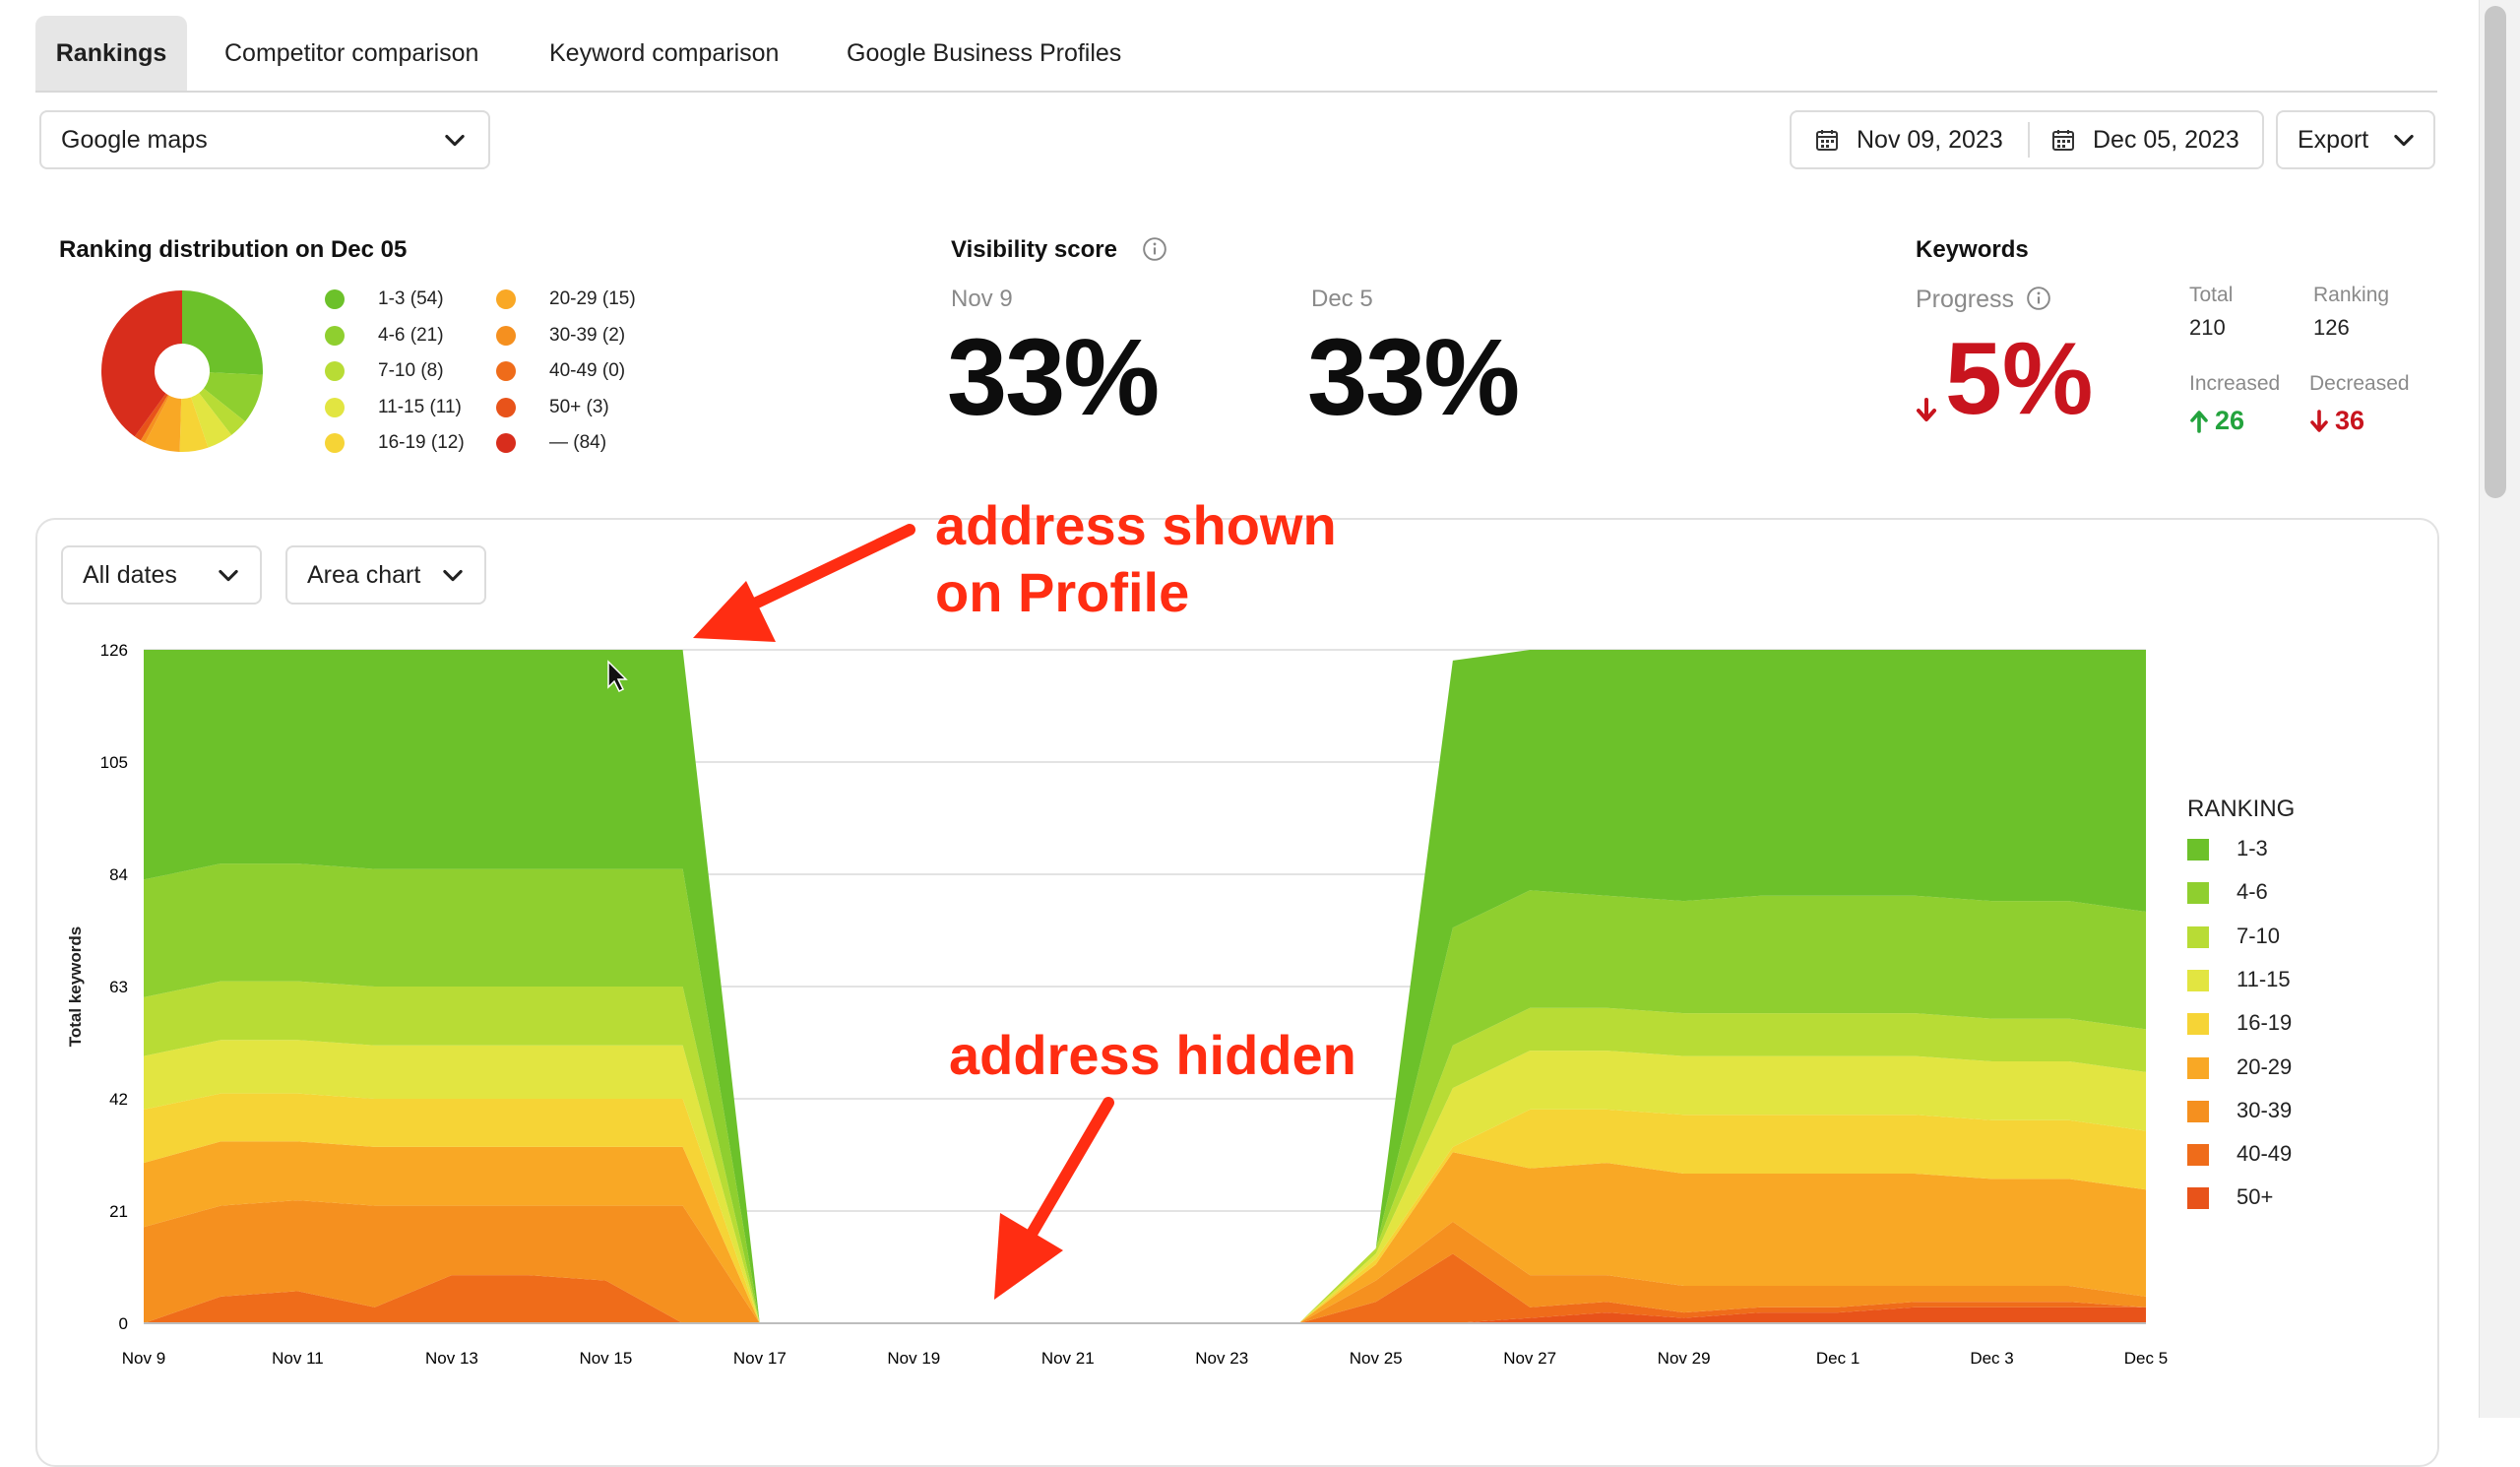 Image resolution: width=2520 pixels, height=1467 pixels. What do you see at coordinates (2258, 935) in the screenshot?
I see `legend-label: 7-10` at bounding box center [2258, 935].